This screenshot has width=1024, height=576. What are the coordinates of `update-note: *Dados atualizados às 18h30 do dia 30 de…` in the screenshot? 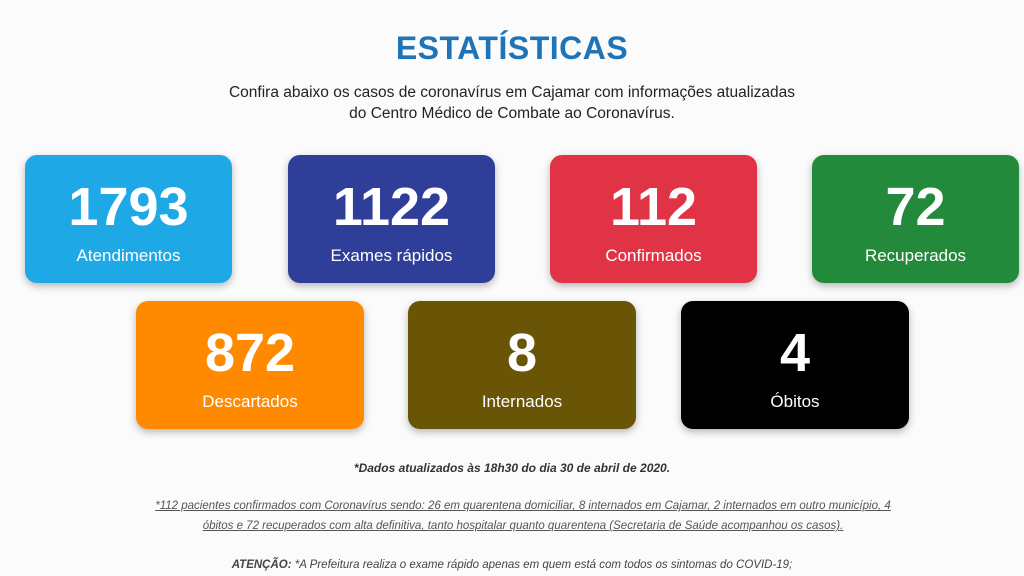 It's located at (512, 468).